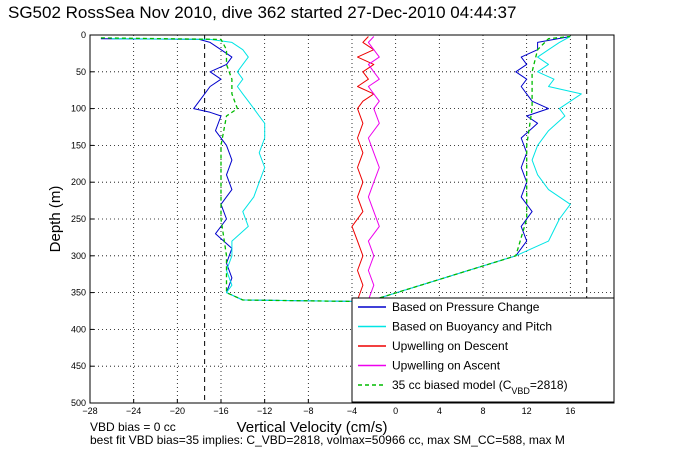  I want to click on x-tick-label: 8, so click(482, 411).